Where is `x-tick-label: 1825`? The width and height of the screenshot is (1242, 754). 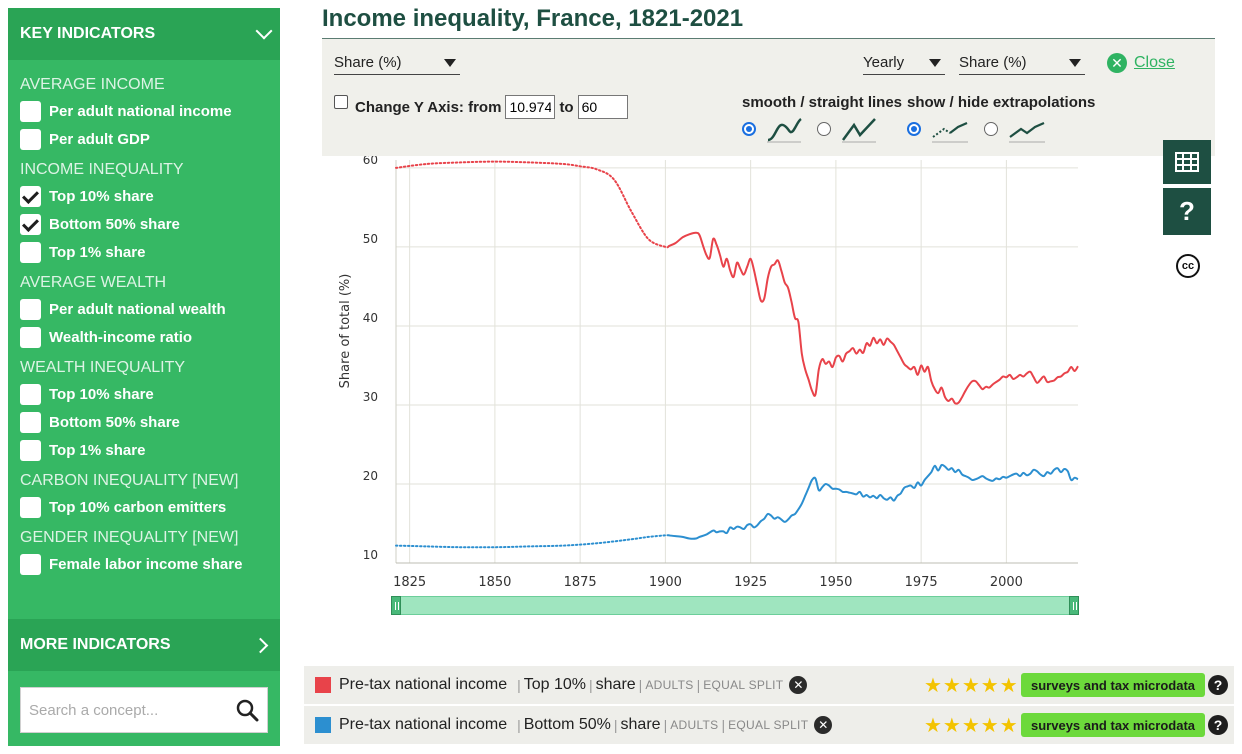 x-tick-label: 1825 is located at coordinates (409, 582).